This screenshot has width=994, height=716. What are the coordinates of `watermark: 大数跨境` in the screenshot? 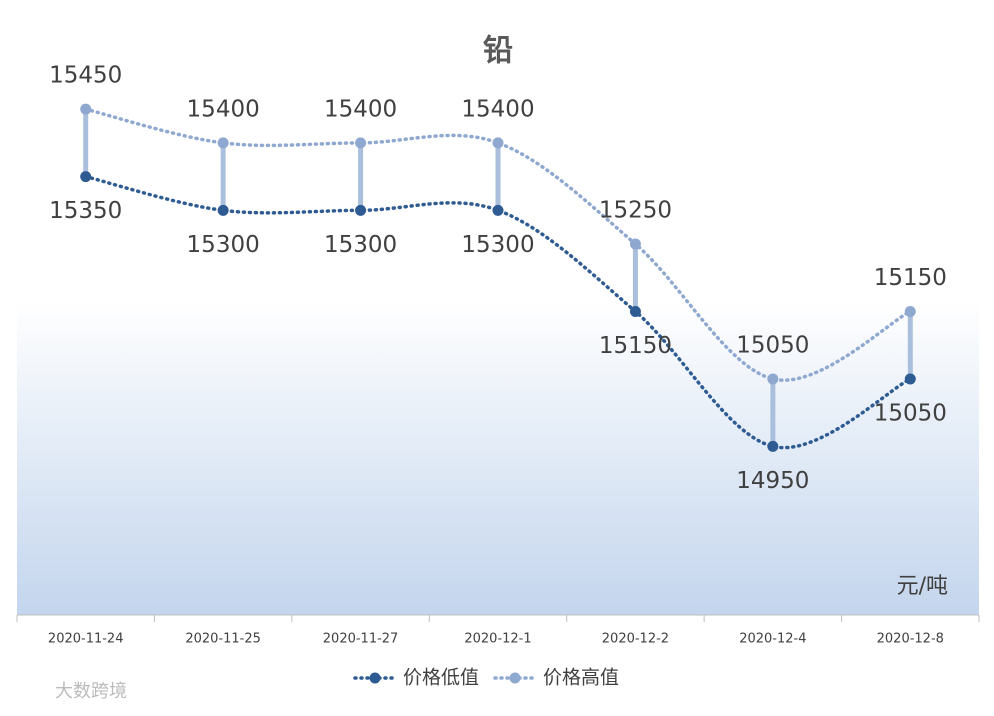 It's located at (91, 691).